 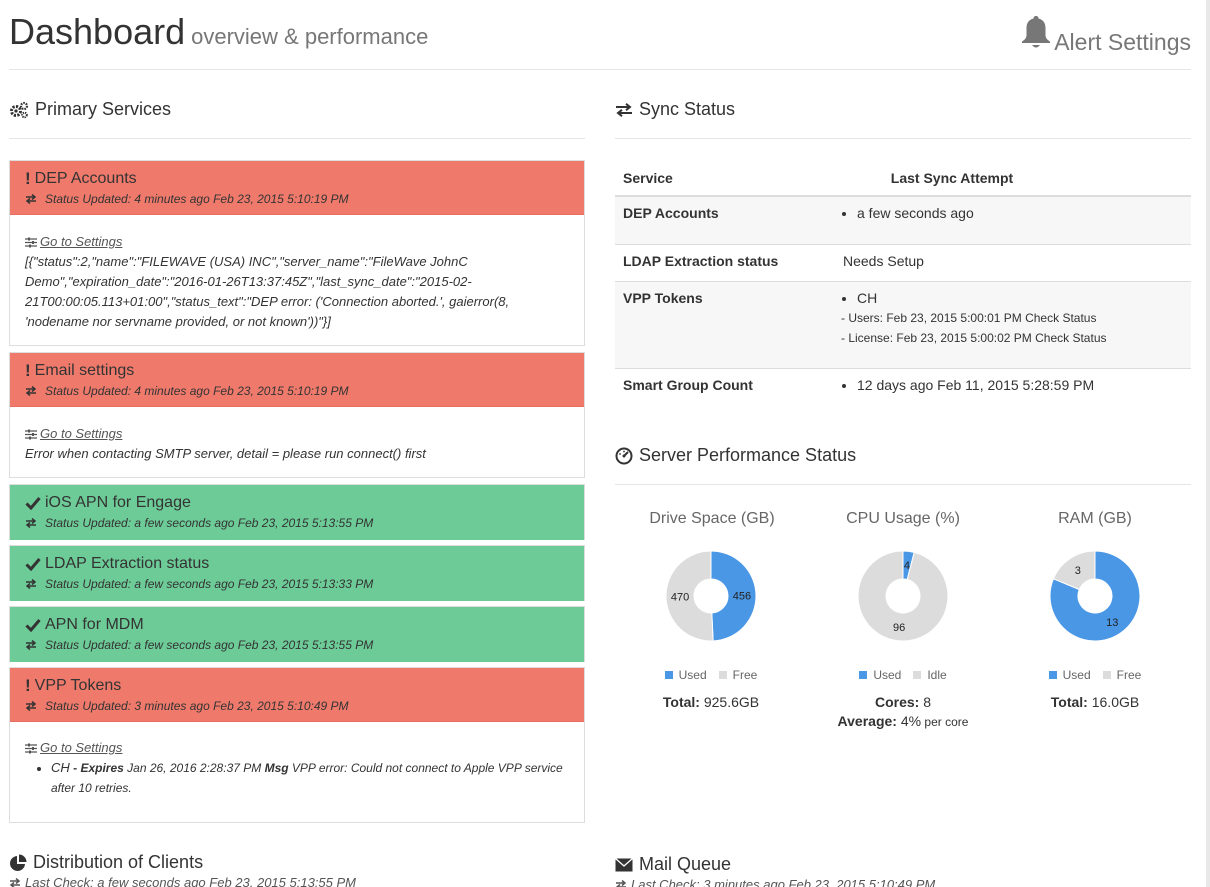 What do you see at coordinates (675, 109) in the screenshot?
I see `sync-status-heading: Sync Status` at bounding box center [675, 109].